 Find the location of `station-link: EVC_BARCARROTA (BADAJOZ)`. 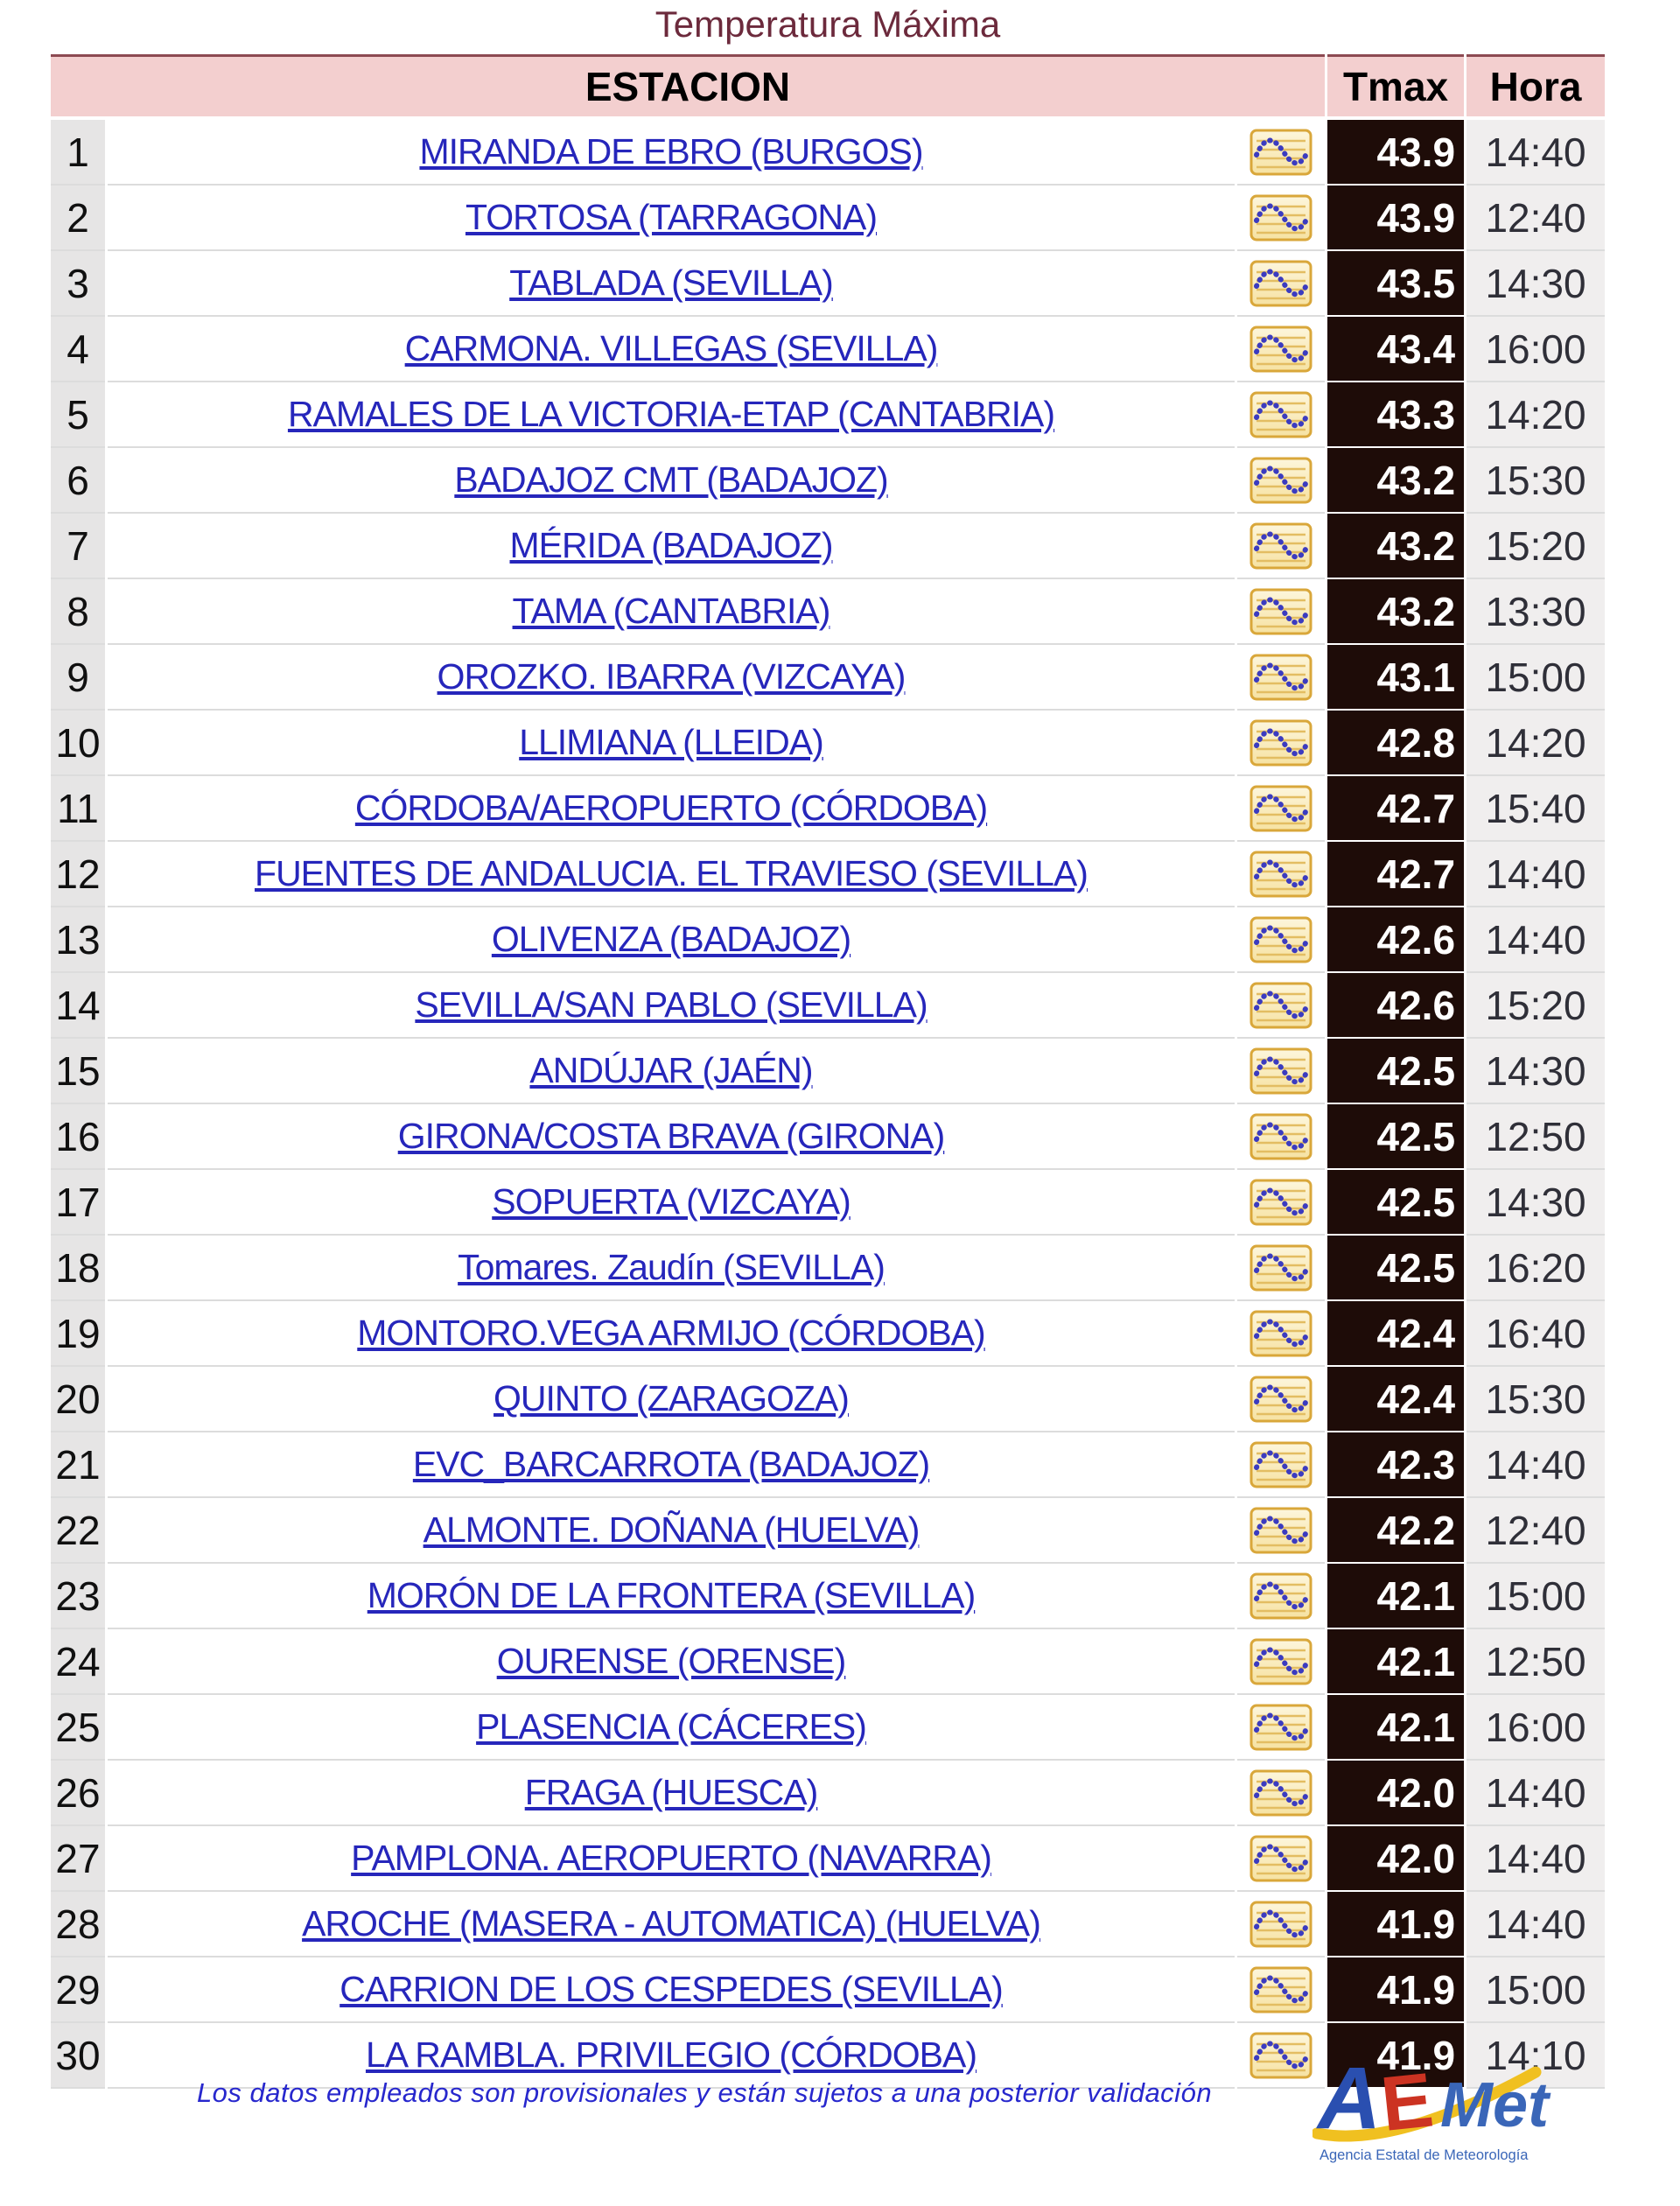

station-link: EVC_BARCARROTA (BADAJOZ) is located at coordinates (671, 1464).